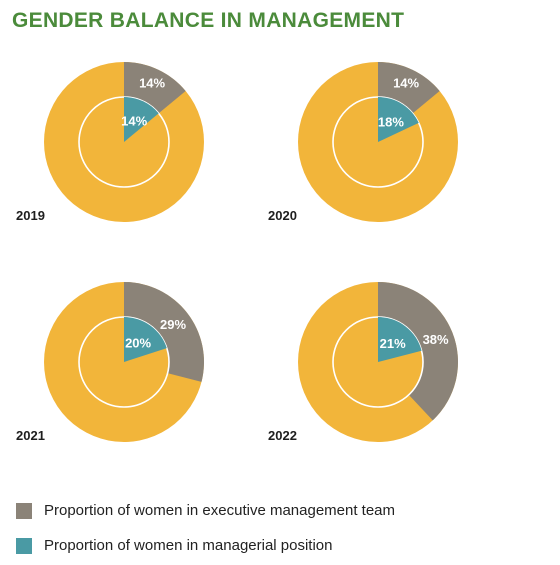 This screenshot has height=565, width=560. Describe the element at coordinates (391, 122) in the screenshot. I see `managerial-value-label-2020: 18%` at that location.